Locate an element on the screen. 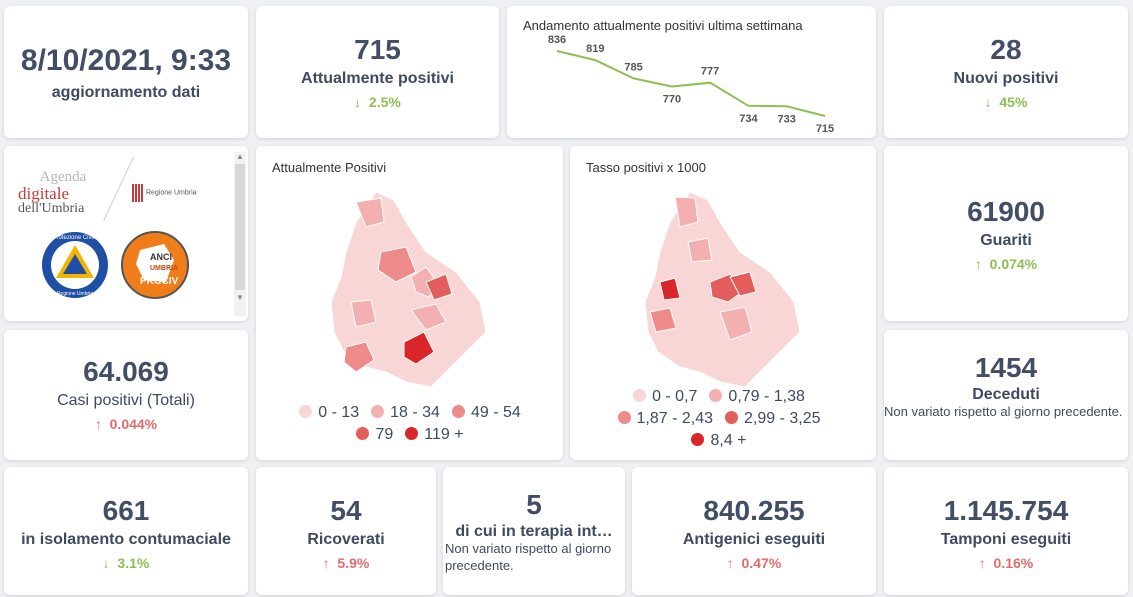  deceduti-label: Deceduti is located at coordinates (1006, 394).